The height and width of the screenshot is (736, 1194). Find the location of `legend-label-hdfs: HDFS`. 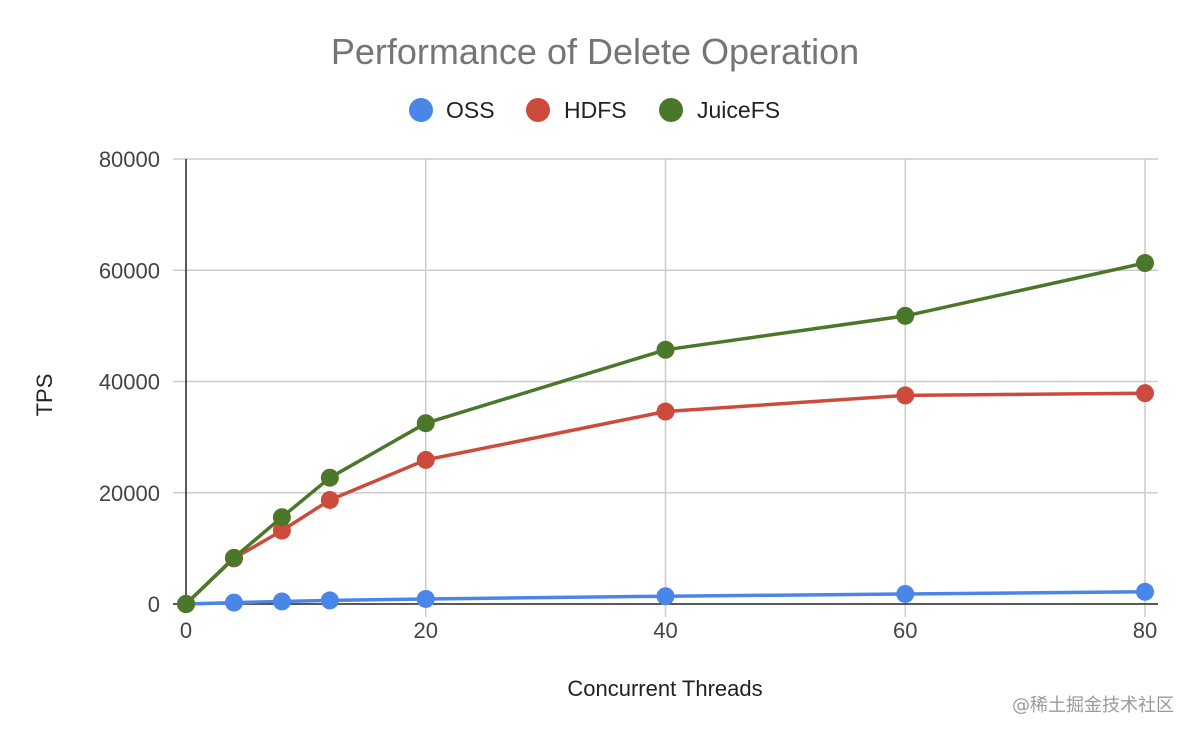

legend-label-hdfs: HDFS is located at coordinates (595, 110).